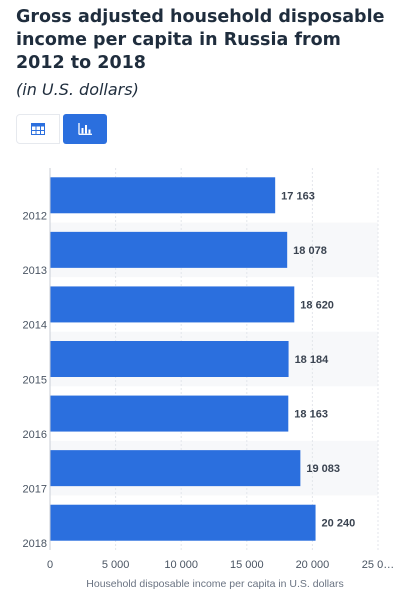 This screenshot has height=612, width=400. I want to click on bar-chart-icon, so click(85, 129).